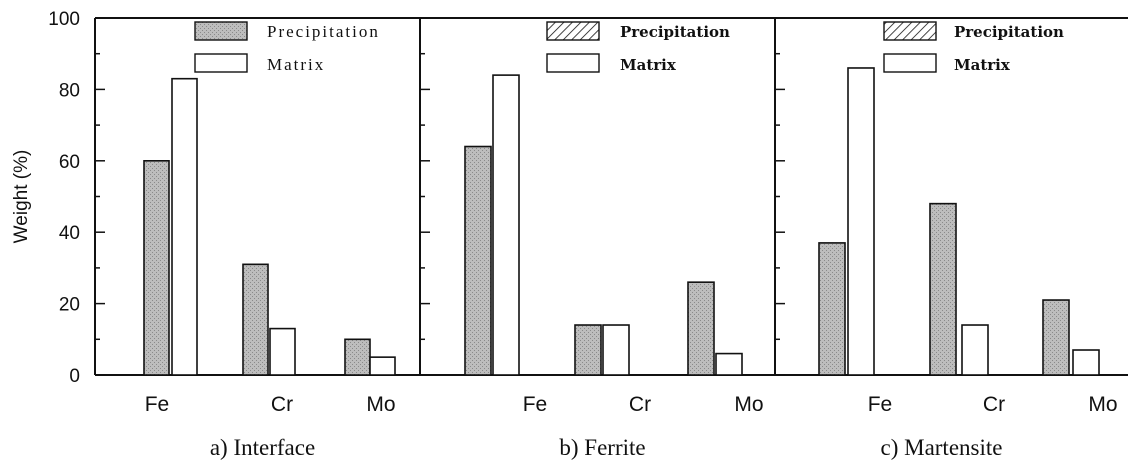  I want to click on panel-caption: b) Ferrite, so click(602, 447).